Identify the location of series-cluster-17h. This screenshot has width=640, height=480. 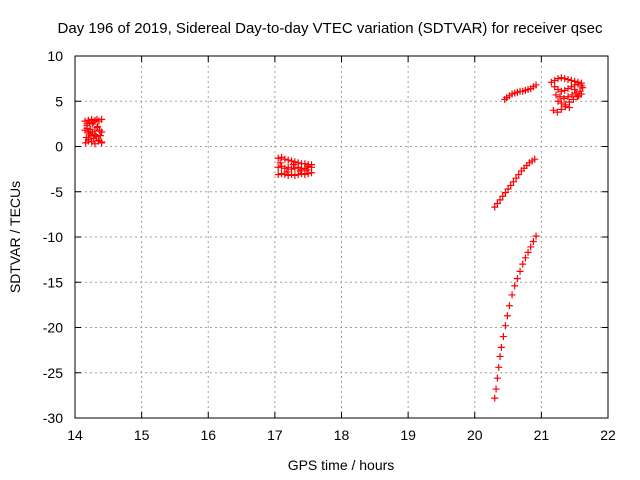
(295, 166).